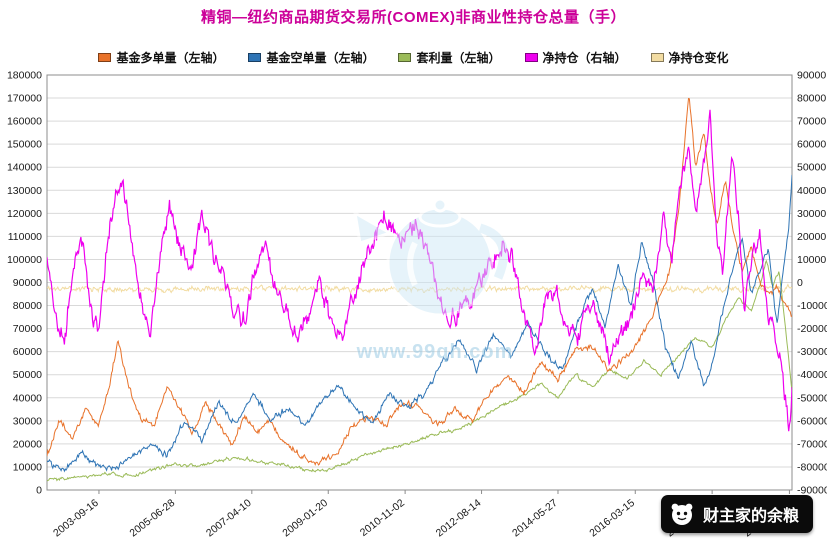 This screenshot has height=543, width=827. Describe the element at coordinates (812, 375) in the screenshot. I see `y-axis-right-label: -40000` at that location.